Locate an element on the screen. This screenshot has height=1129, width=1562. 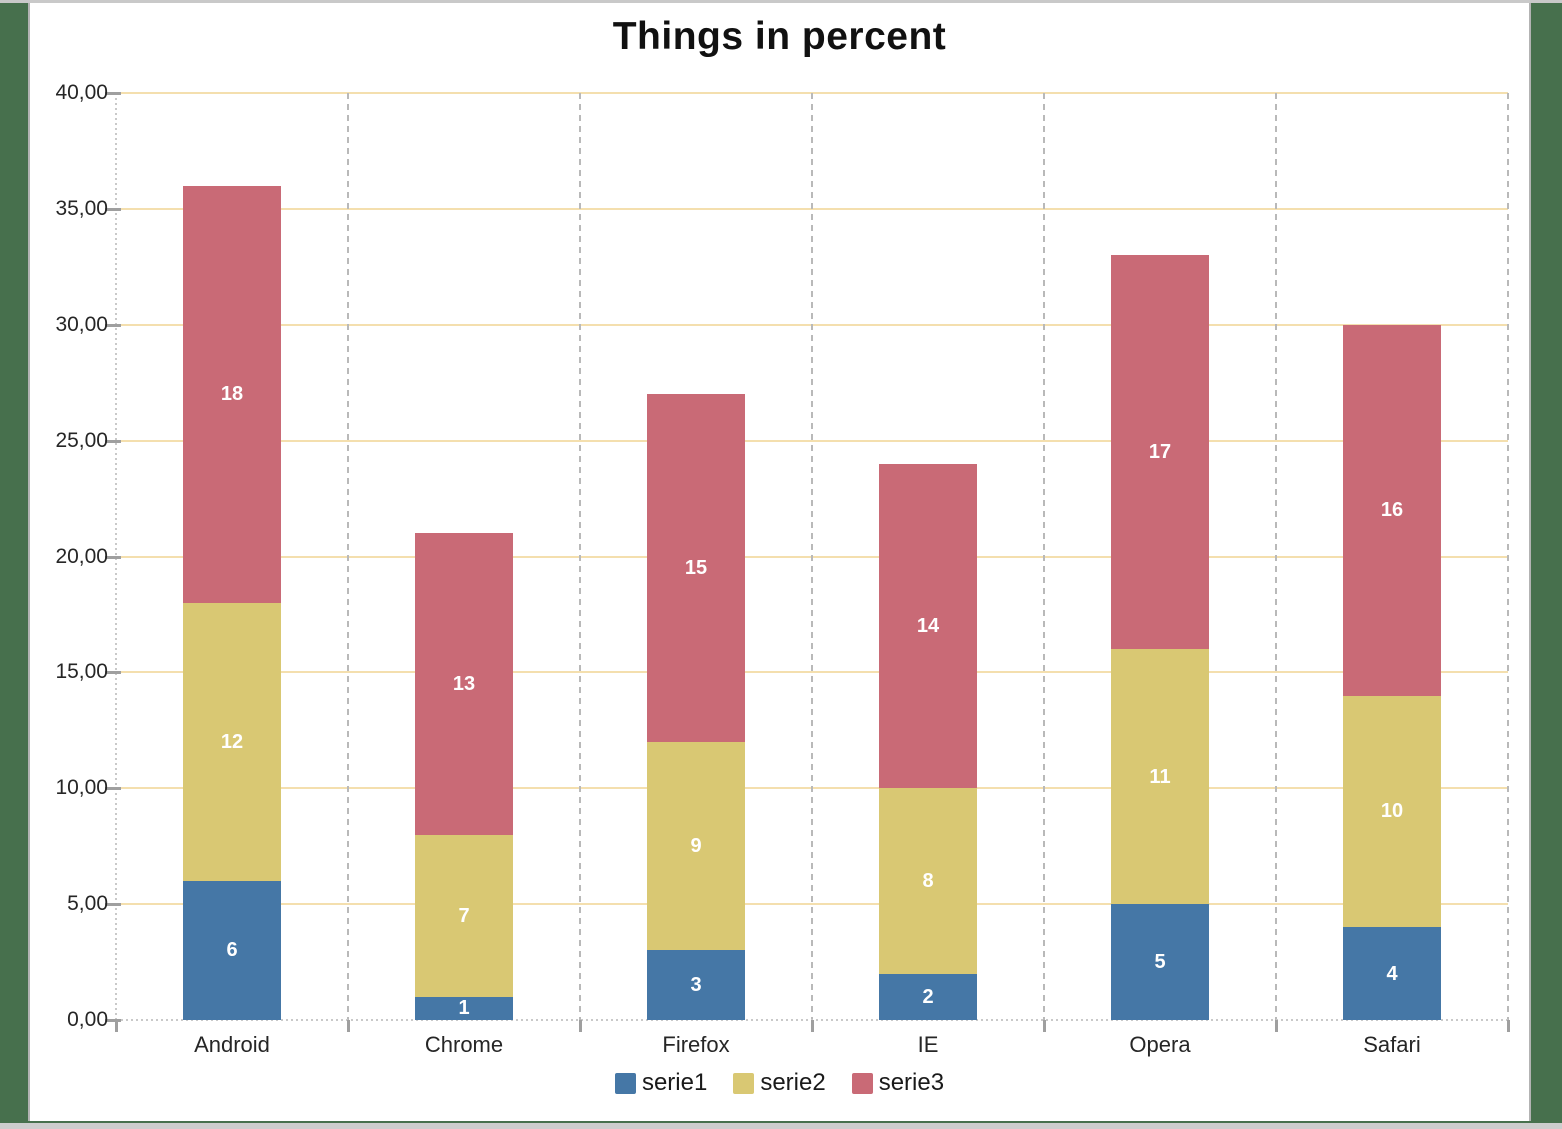
bar-value-label: 13 is located at coordinates (464, 683).